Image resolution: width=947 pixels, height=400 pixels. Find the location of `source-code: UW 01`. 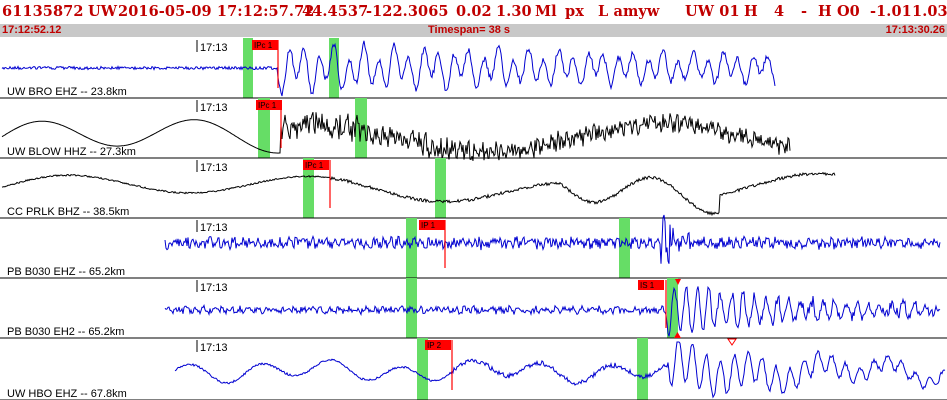

source-code: UW 01 is located at coordinates (712, 11).